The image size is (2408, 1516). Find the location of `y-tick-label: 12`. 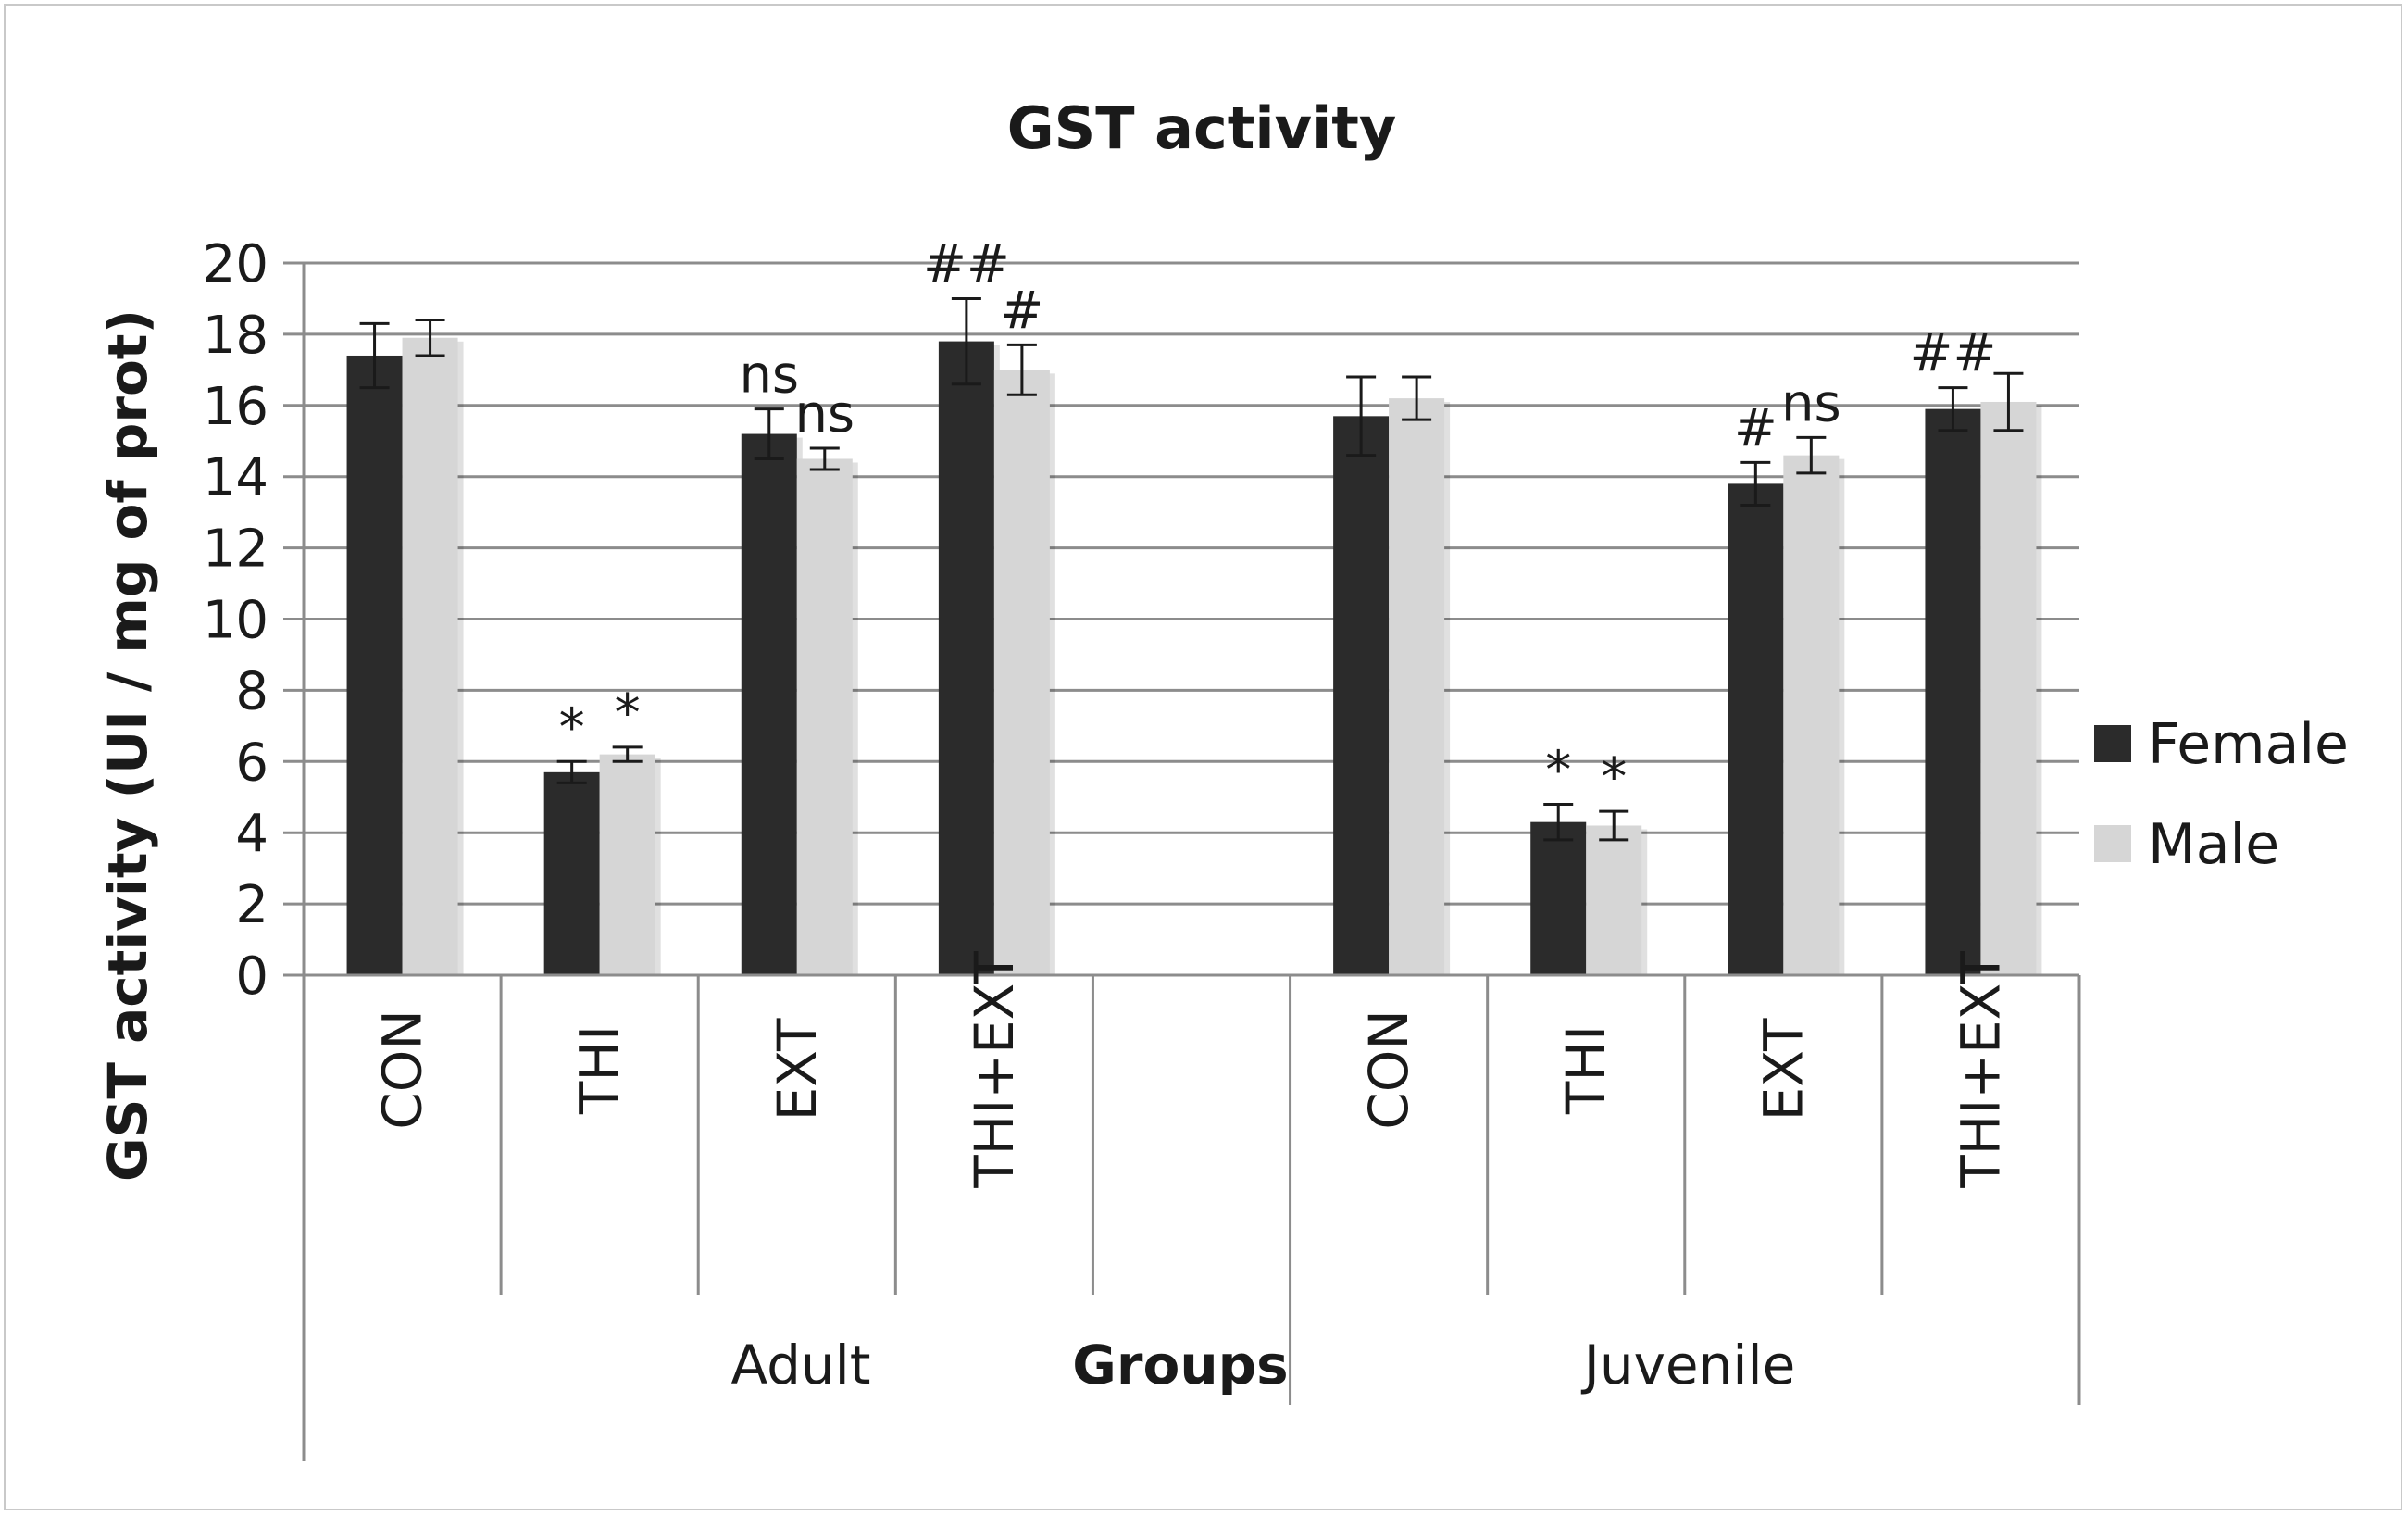

y-tick-label: 12 is located at coordinates (235, 550).